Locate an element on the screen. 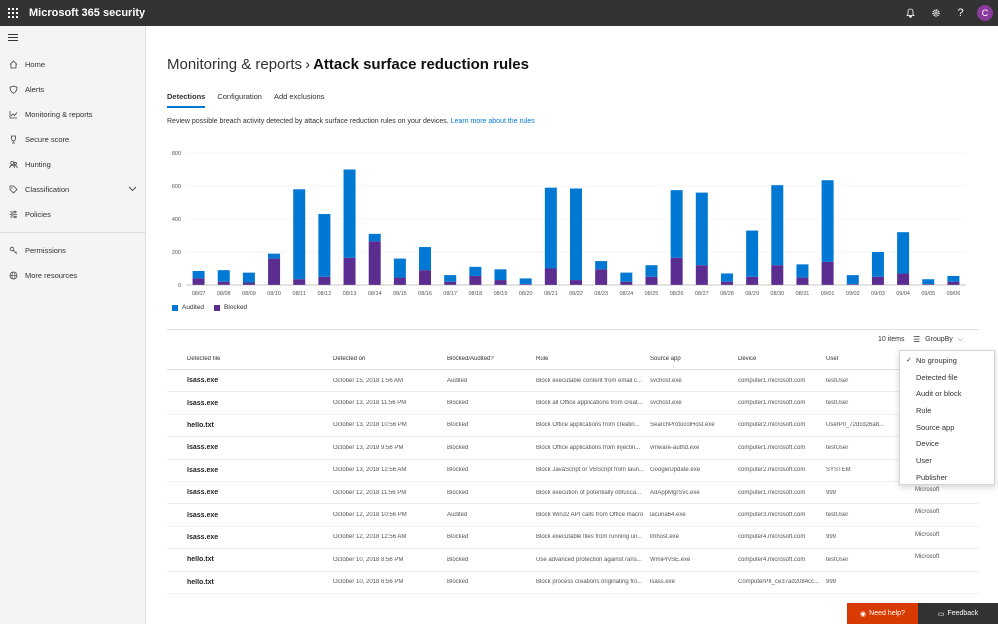 The image size is (998, 624). sidebar-item-secure-score: Secure score is located at coordinates (73, 139).